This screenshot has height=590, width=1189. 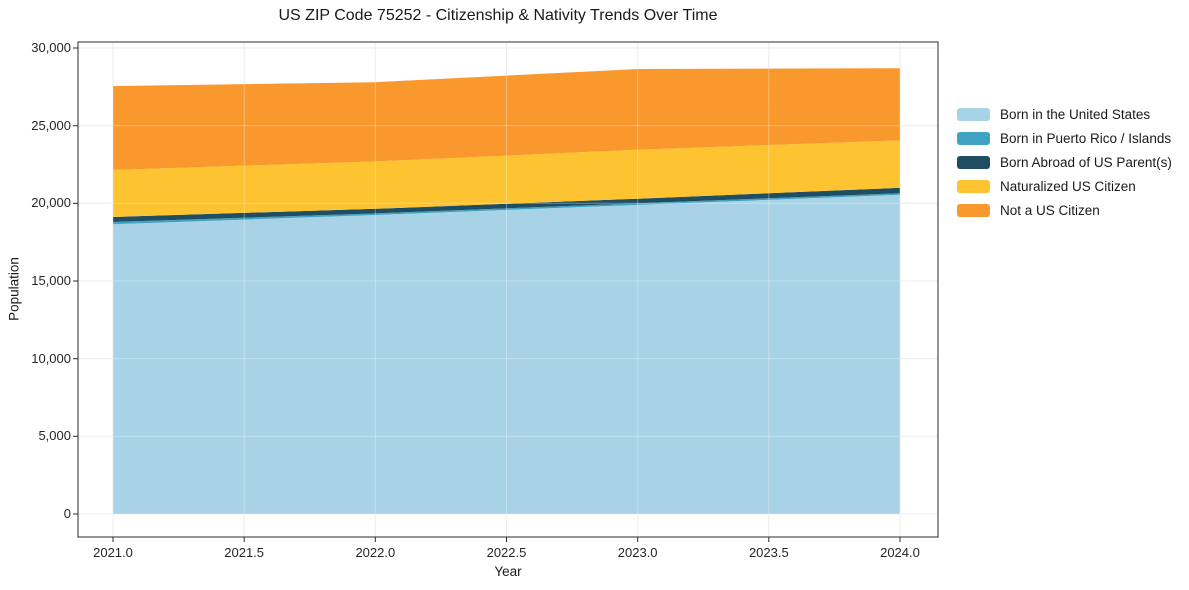 I want to click on legend-item: Born in the United States, so click(x=1064, y=114).